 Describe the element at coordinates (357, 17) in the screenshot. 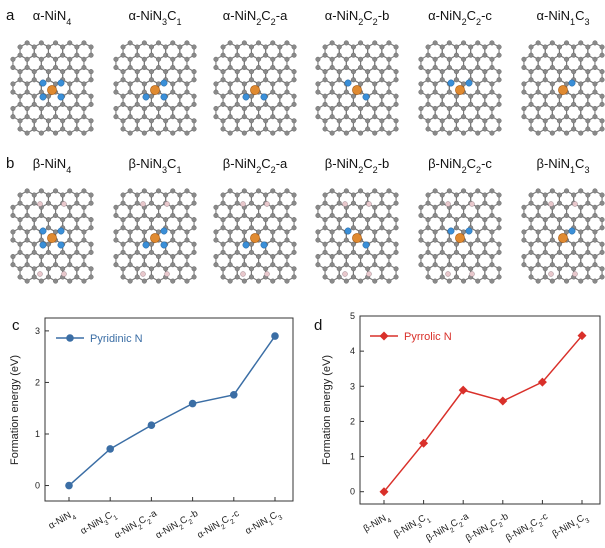

I see `structure-title: α-NiN2C2-b` at that location.